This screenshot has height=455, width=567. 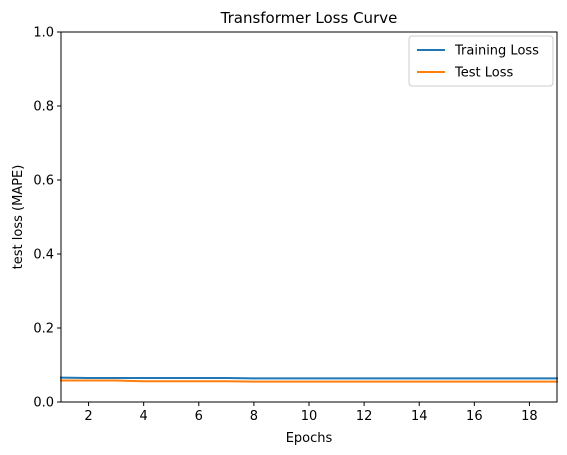 I want to click on x-tick-label-2: 6, so click(x=199, y=416).